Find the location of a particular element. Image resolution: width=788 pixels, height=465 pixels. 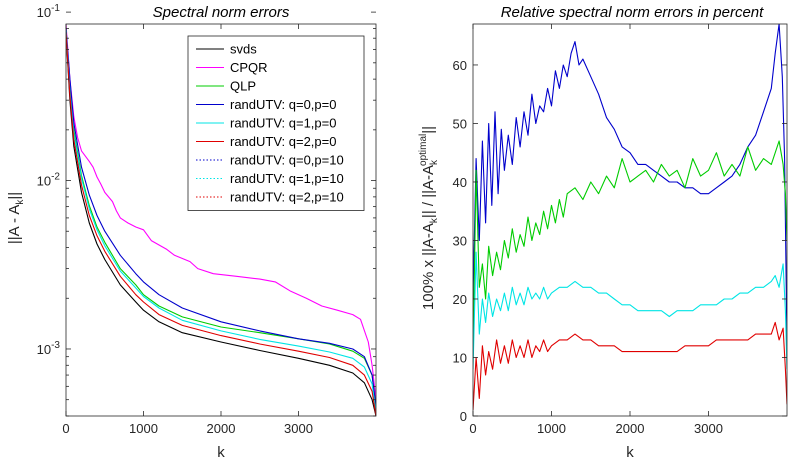

right-y-label-c: || is located at coordinates (428, 130).